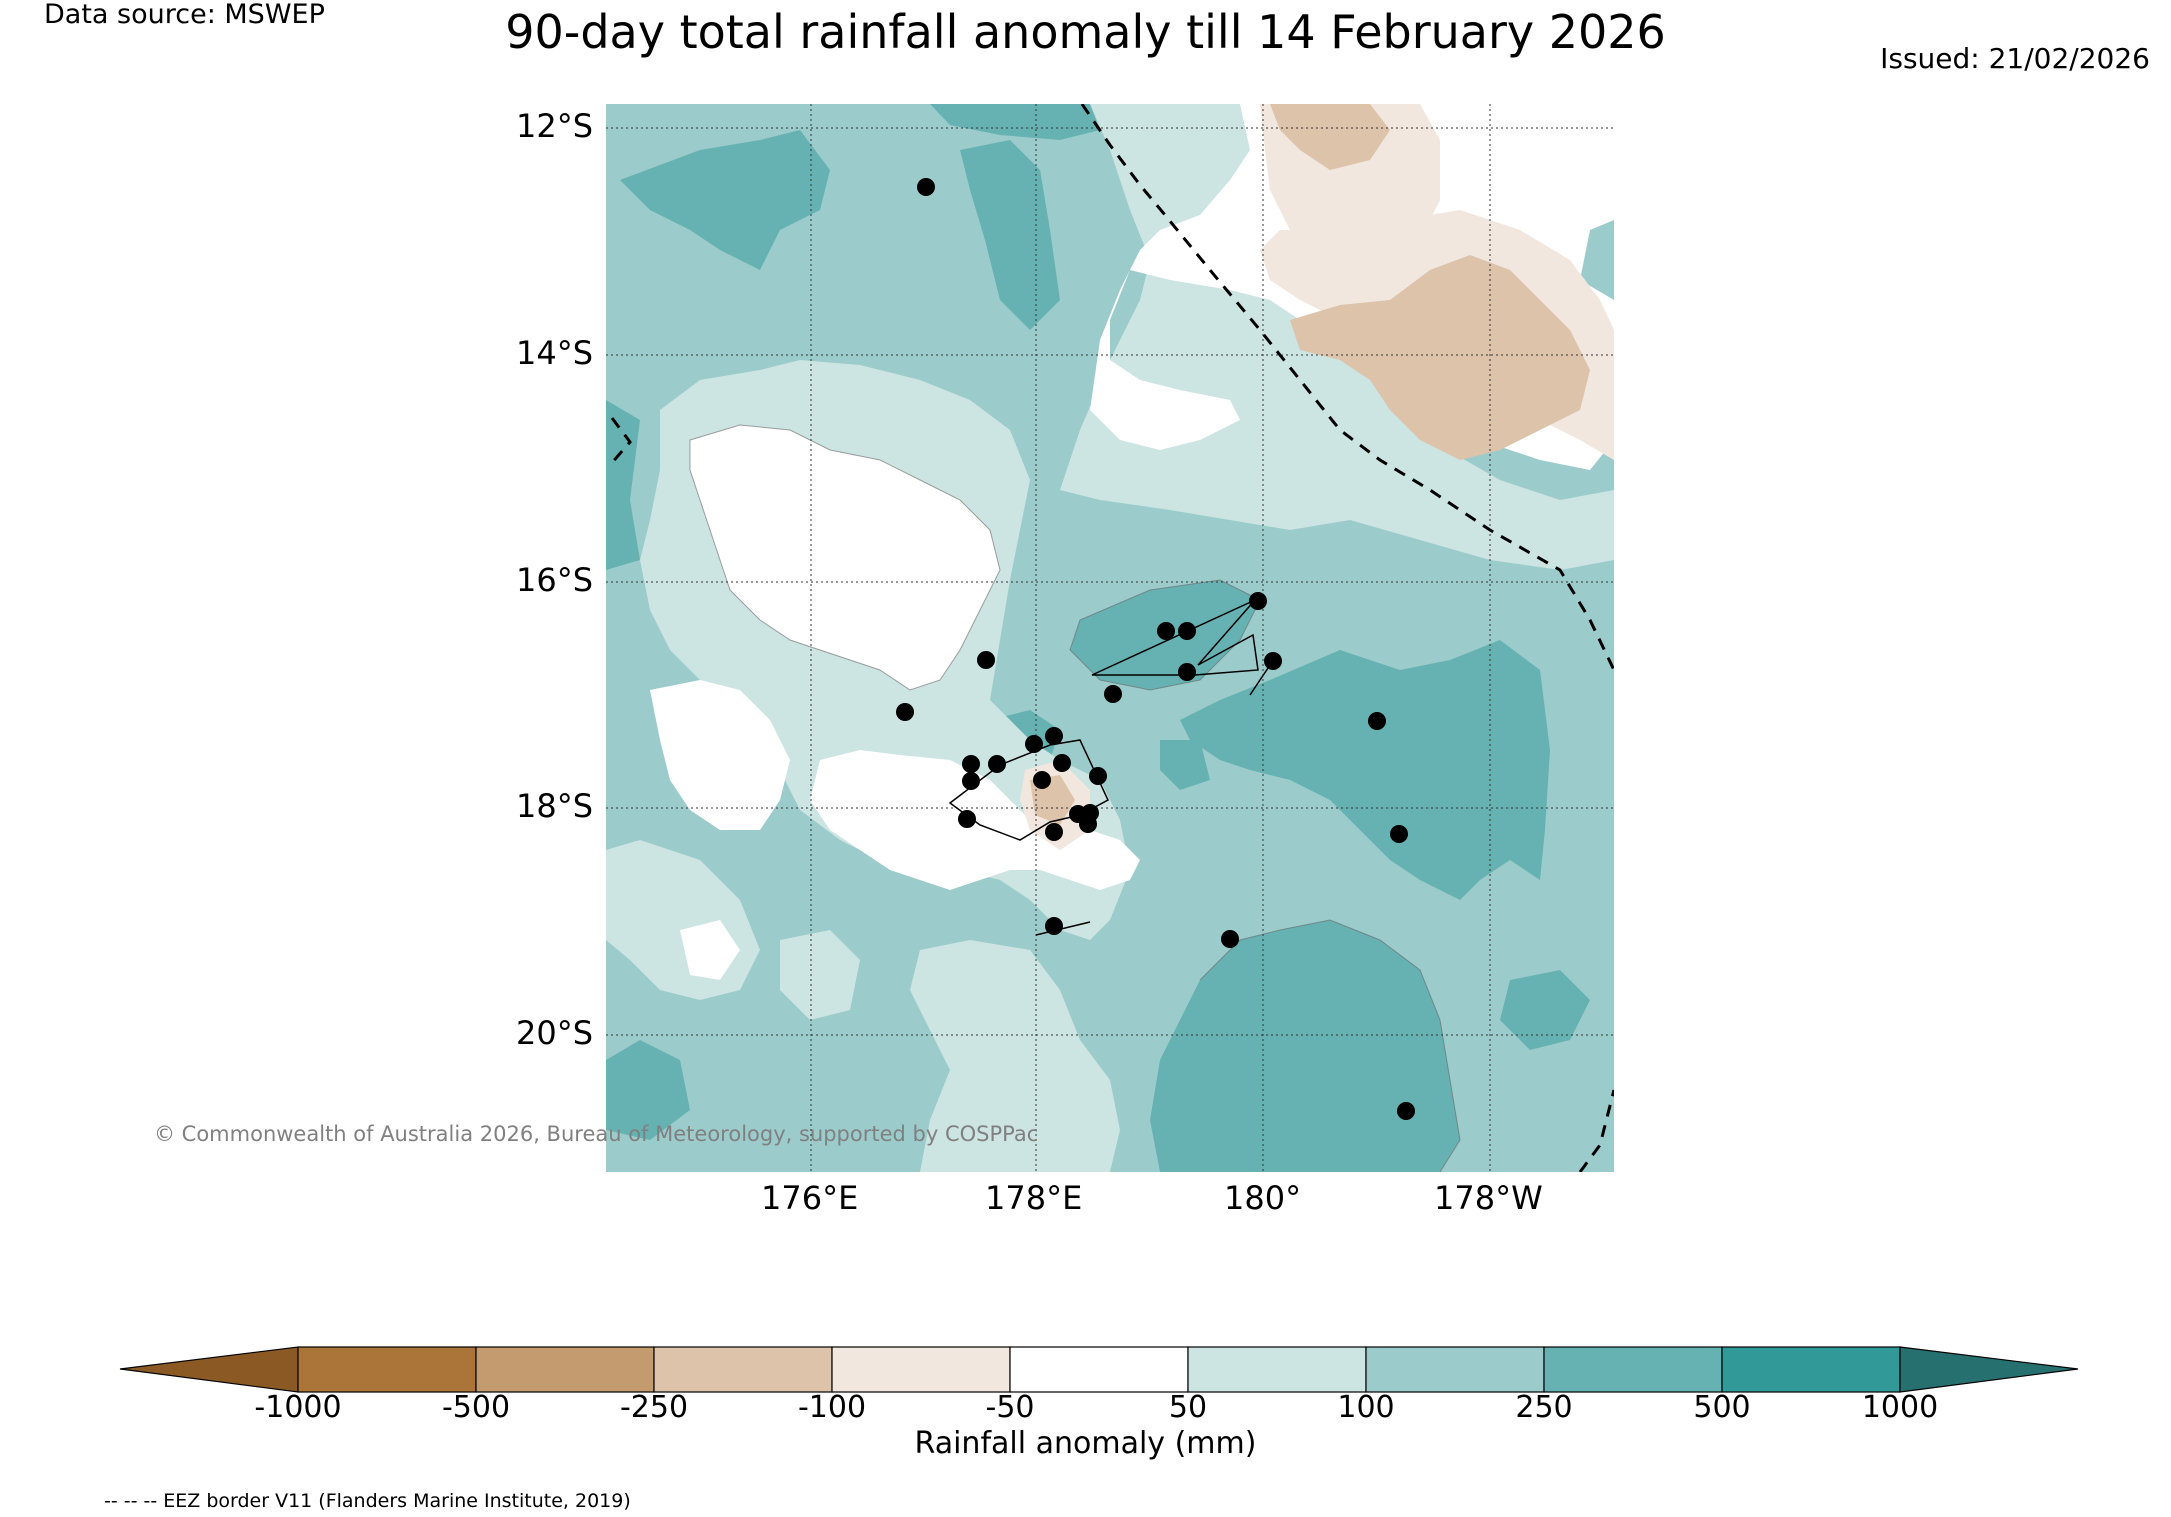 The width and height of the screenshot is (2171, 1517). Describe the element at coordinates (654, 1407) in the screenshot. I see `colorbar-tick: -250` at that location.